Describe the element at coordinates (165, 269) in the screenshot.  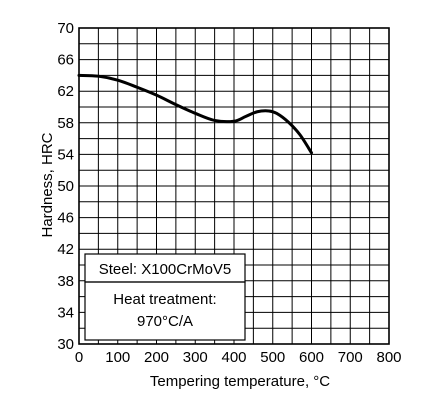
I see `steel-label: Steel: X100CrMoV5` at that location.